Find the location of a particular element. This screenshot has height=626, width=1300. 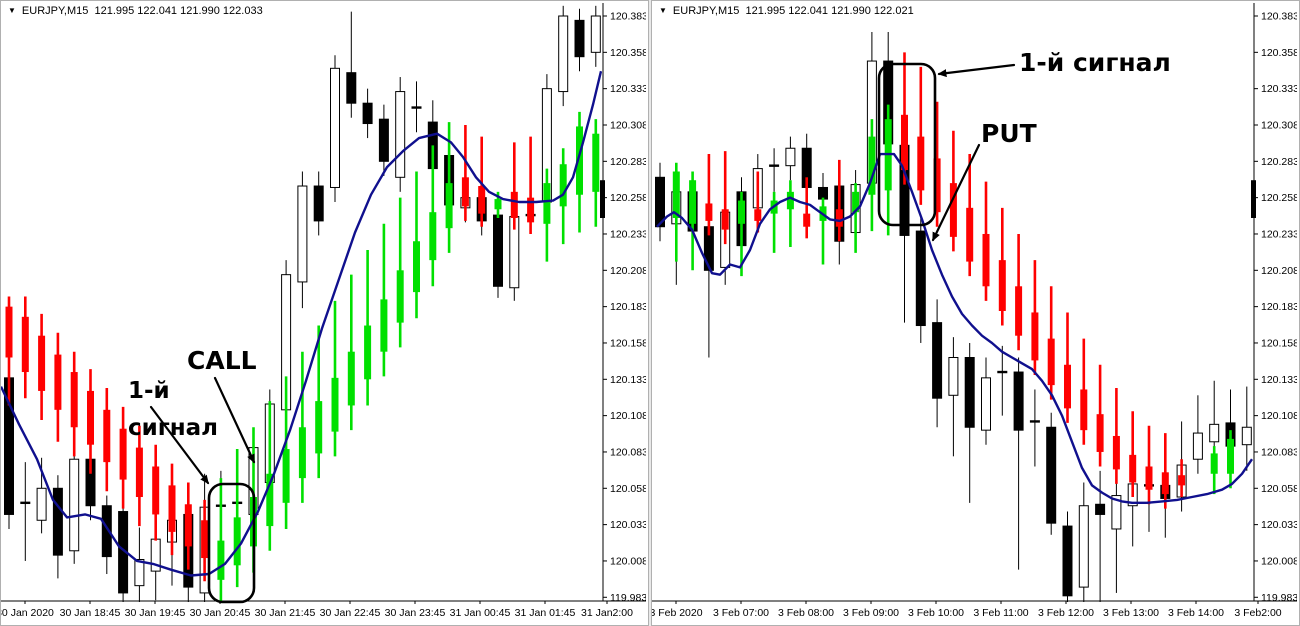

annotation-text: PUT is located at coordinates (1009, 133).